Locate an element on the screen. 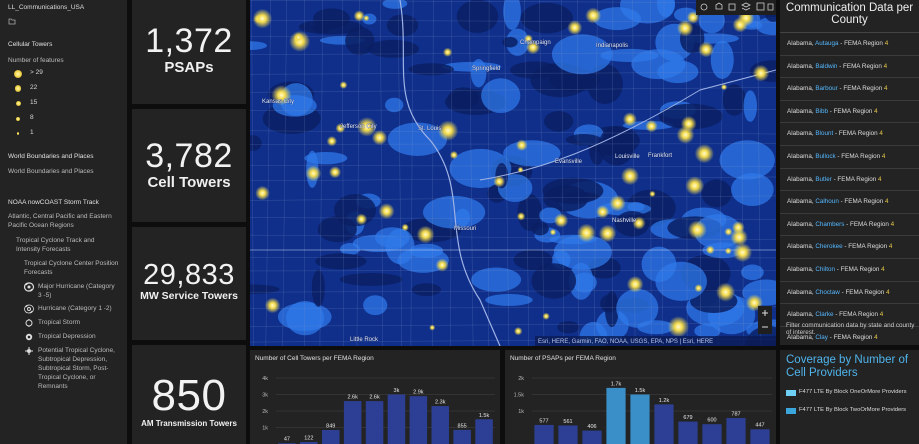 This screenshot has height=444, width=919. zoom-in is located at coordinates (765, 313).